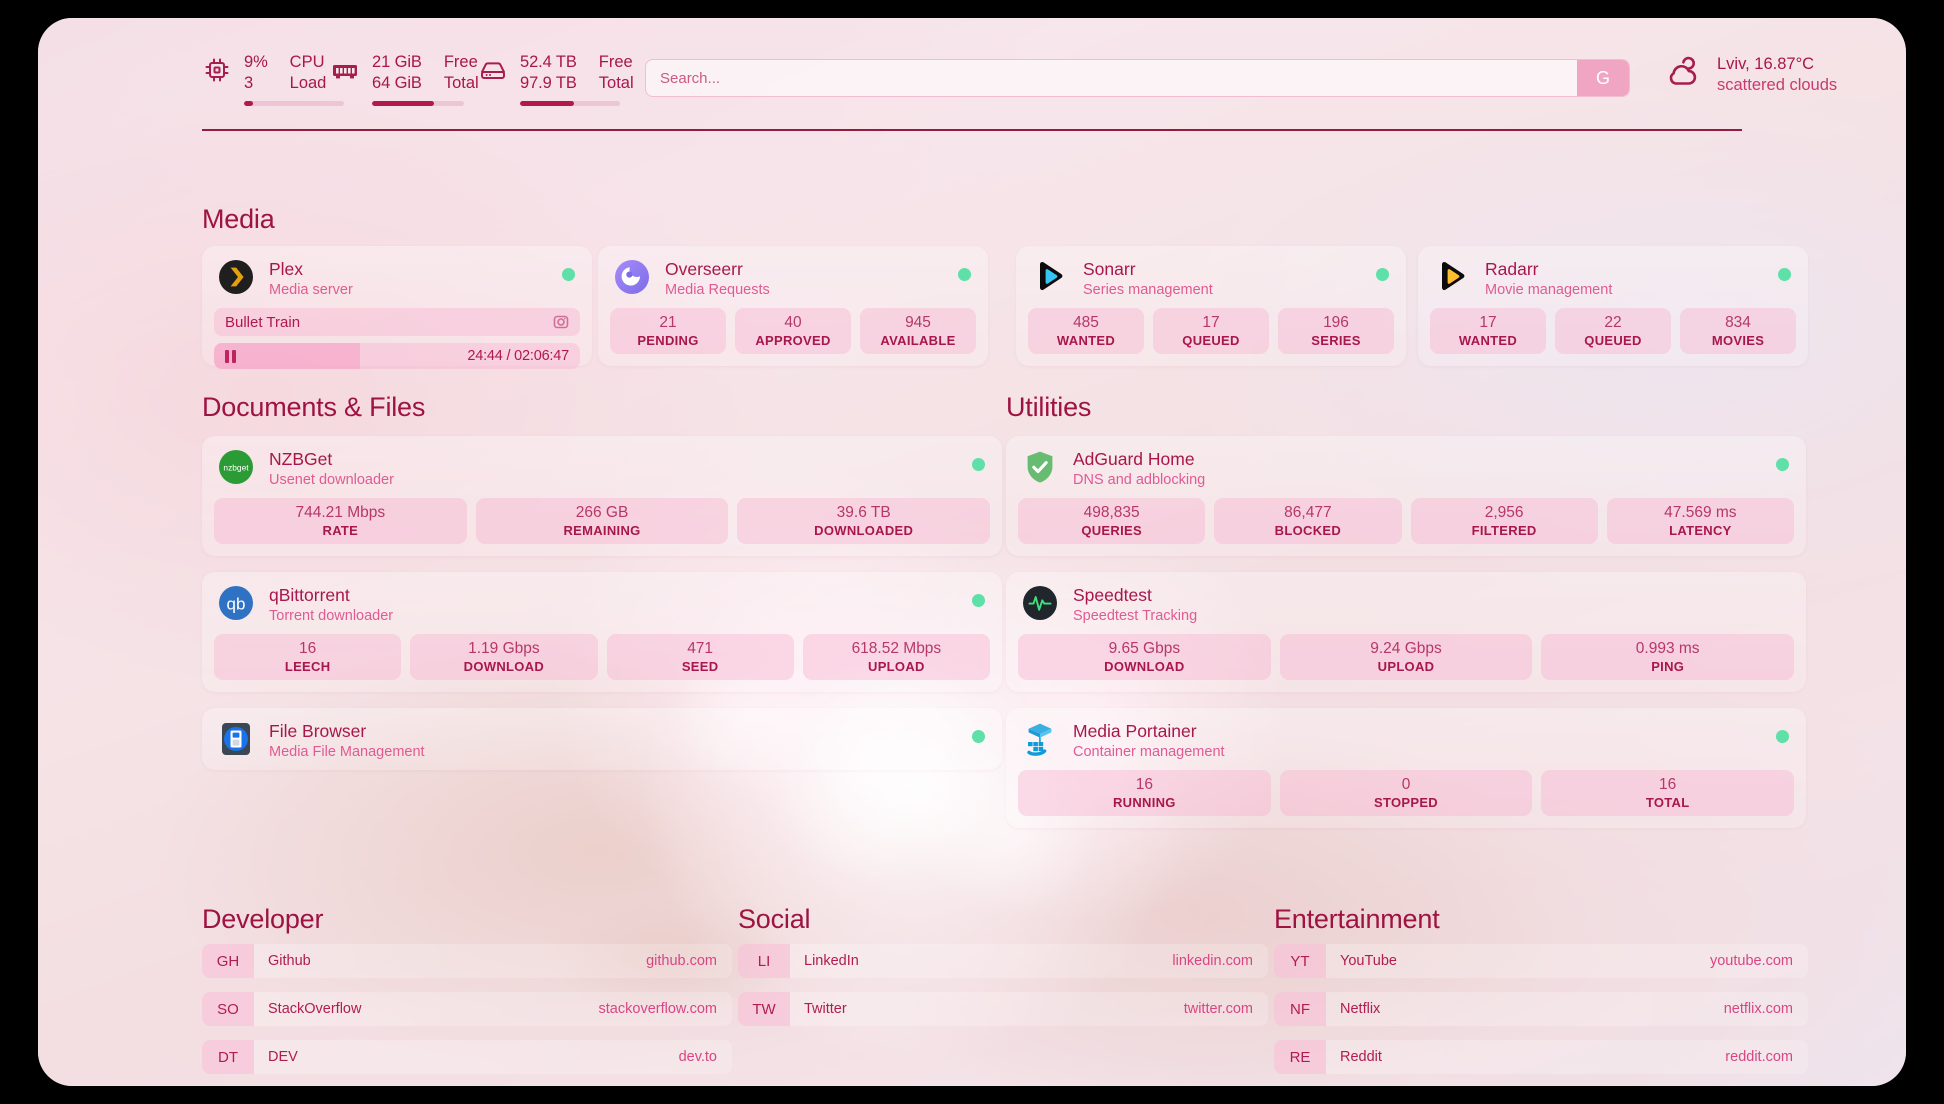 This screenshot has width=1944, height=1104. Describe the element at coordinates (1112, 521) in the screenshot. I see `app-stat: 498,835 QUERIES` at that location.